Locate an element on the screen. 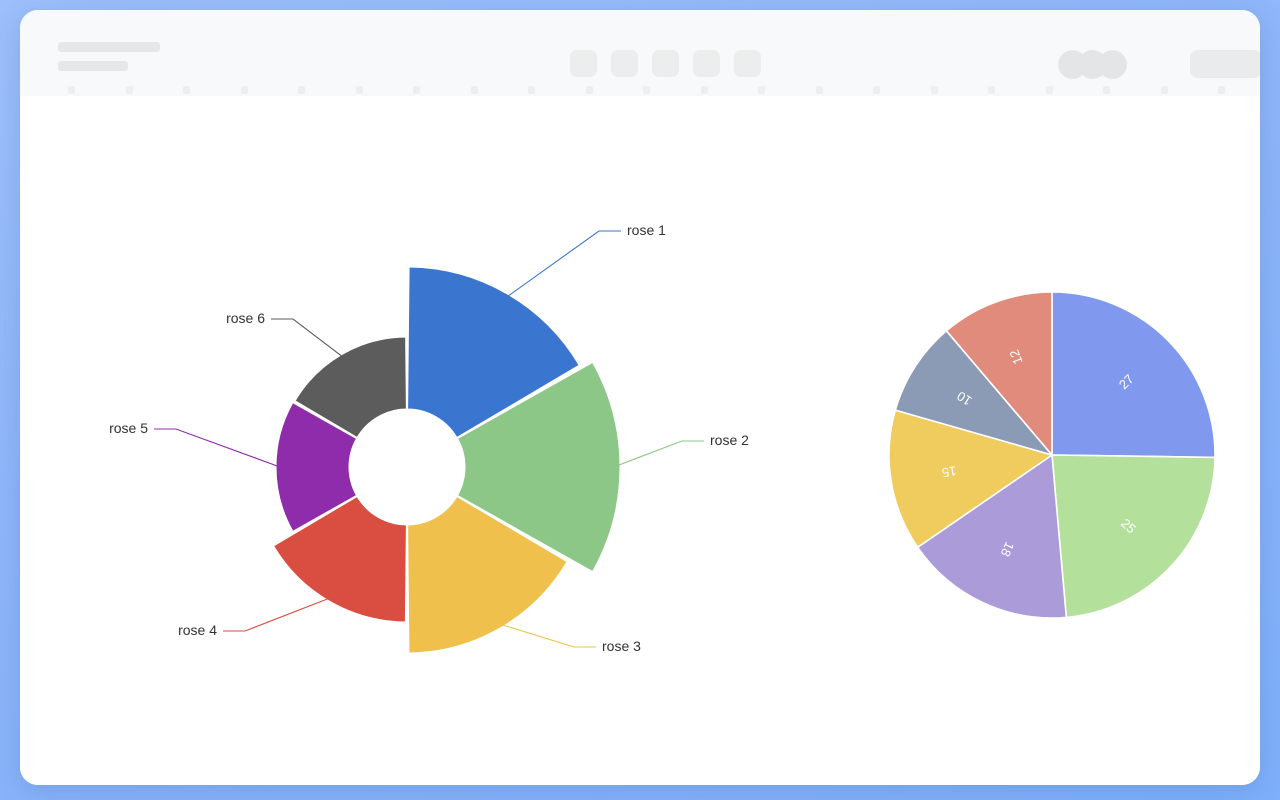 This screenshot has height=800, width=1280. pie-value-label-4: 15 is located at coordinates (949, 471).